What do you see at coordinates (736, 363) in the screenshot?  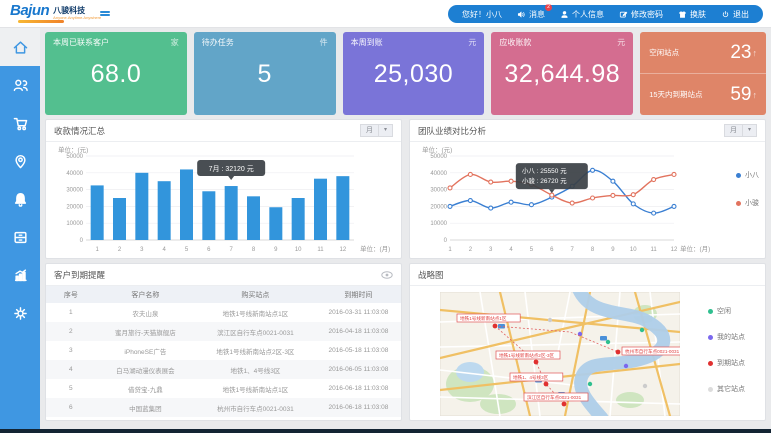 I see `map-legend-item: 到期站点` at bounding box center [736, 363].